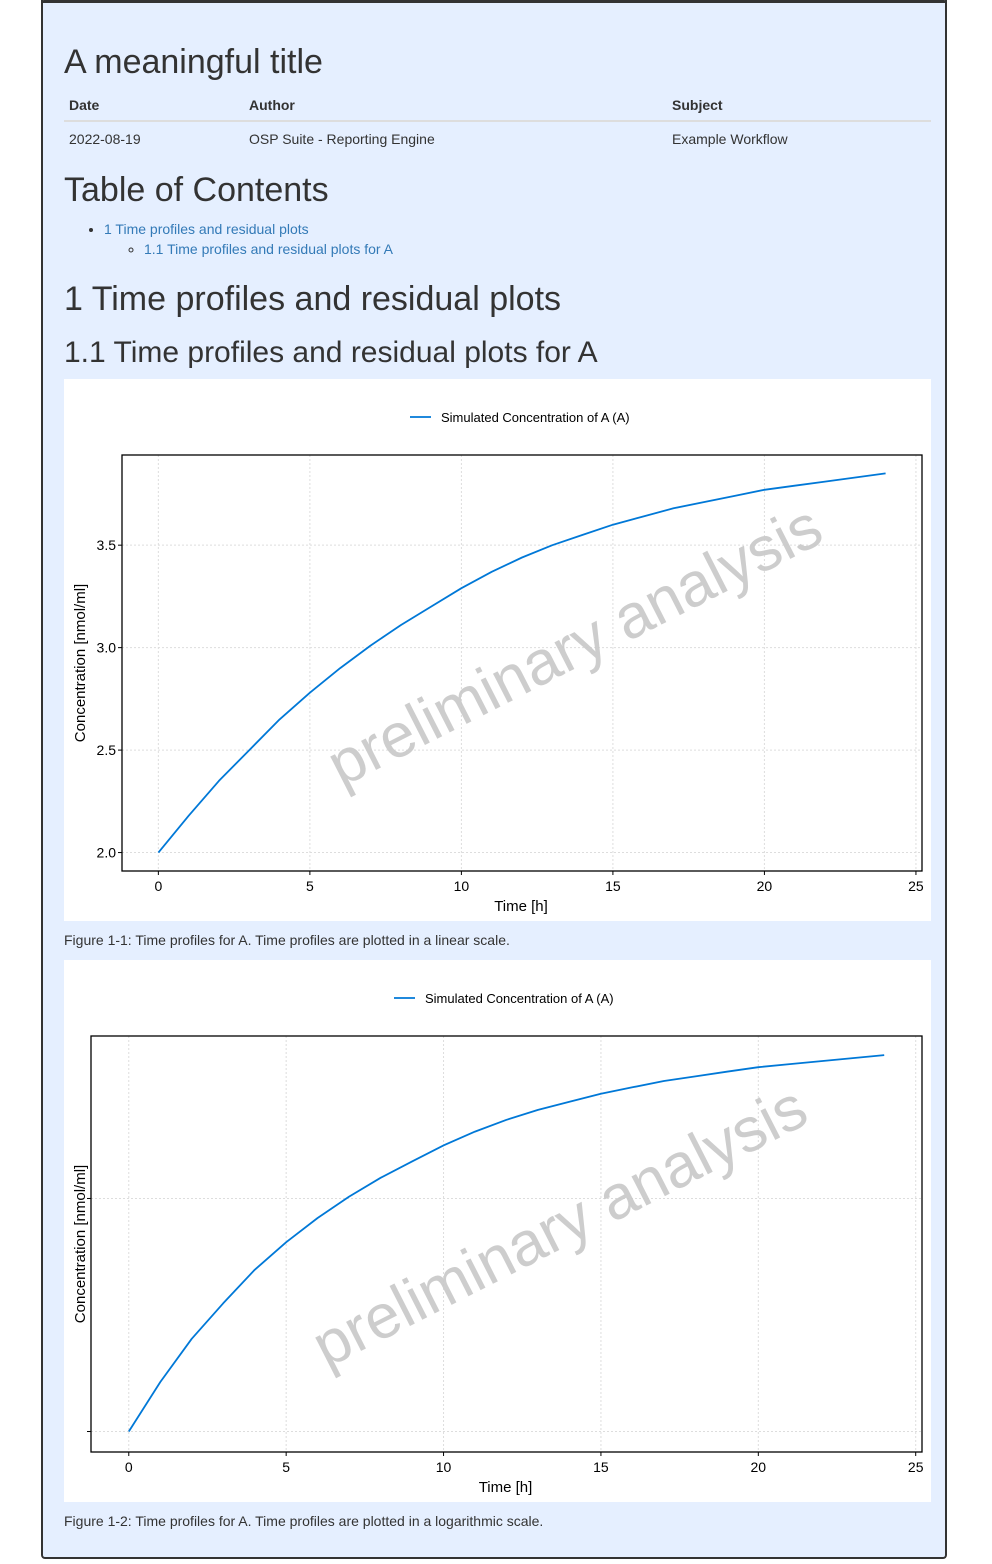  What do you see at coordinates (455, 108) in the screenshot?
I see `author-header: Author` at bounding box center [455, 108].